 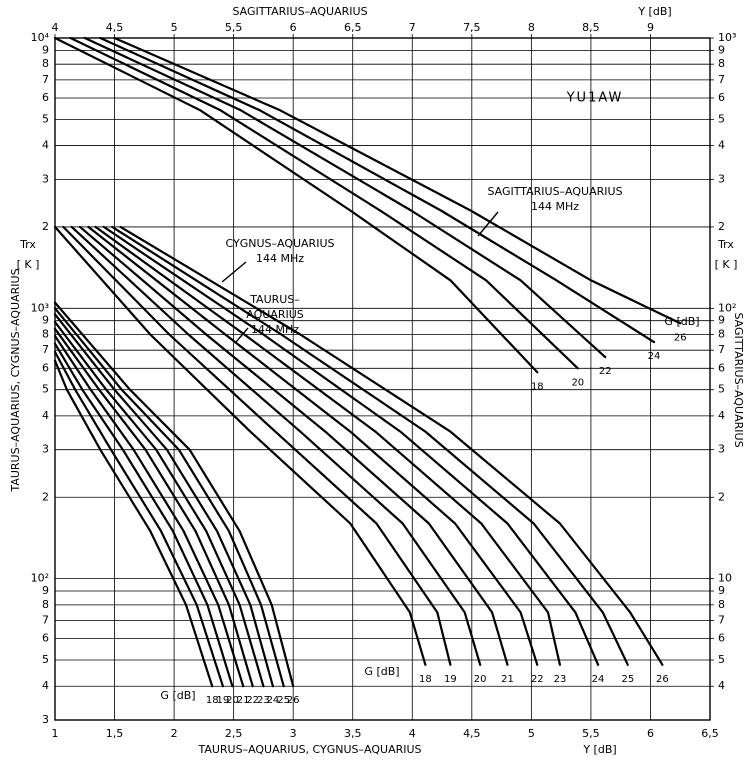 I want to click on y2-tick-label: 10², so click(x=727, y=307).